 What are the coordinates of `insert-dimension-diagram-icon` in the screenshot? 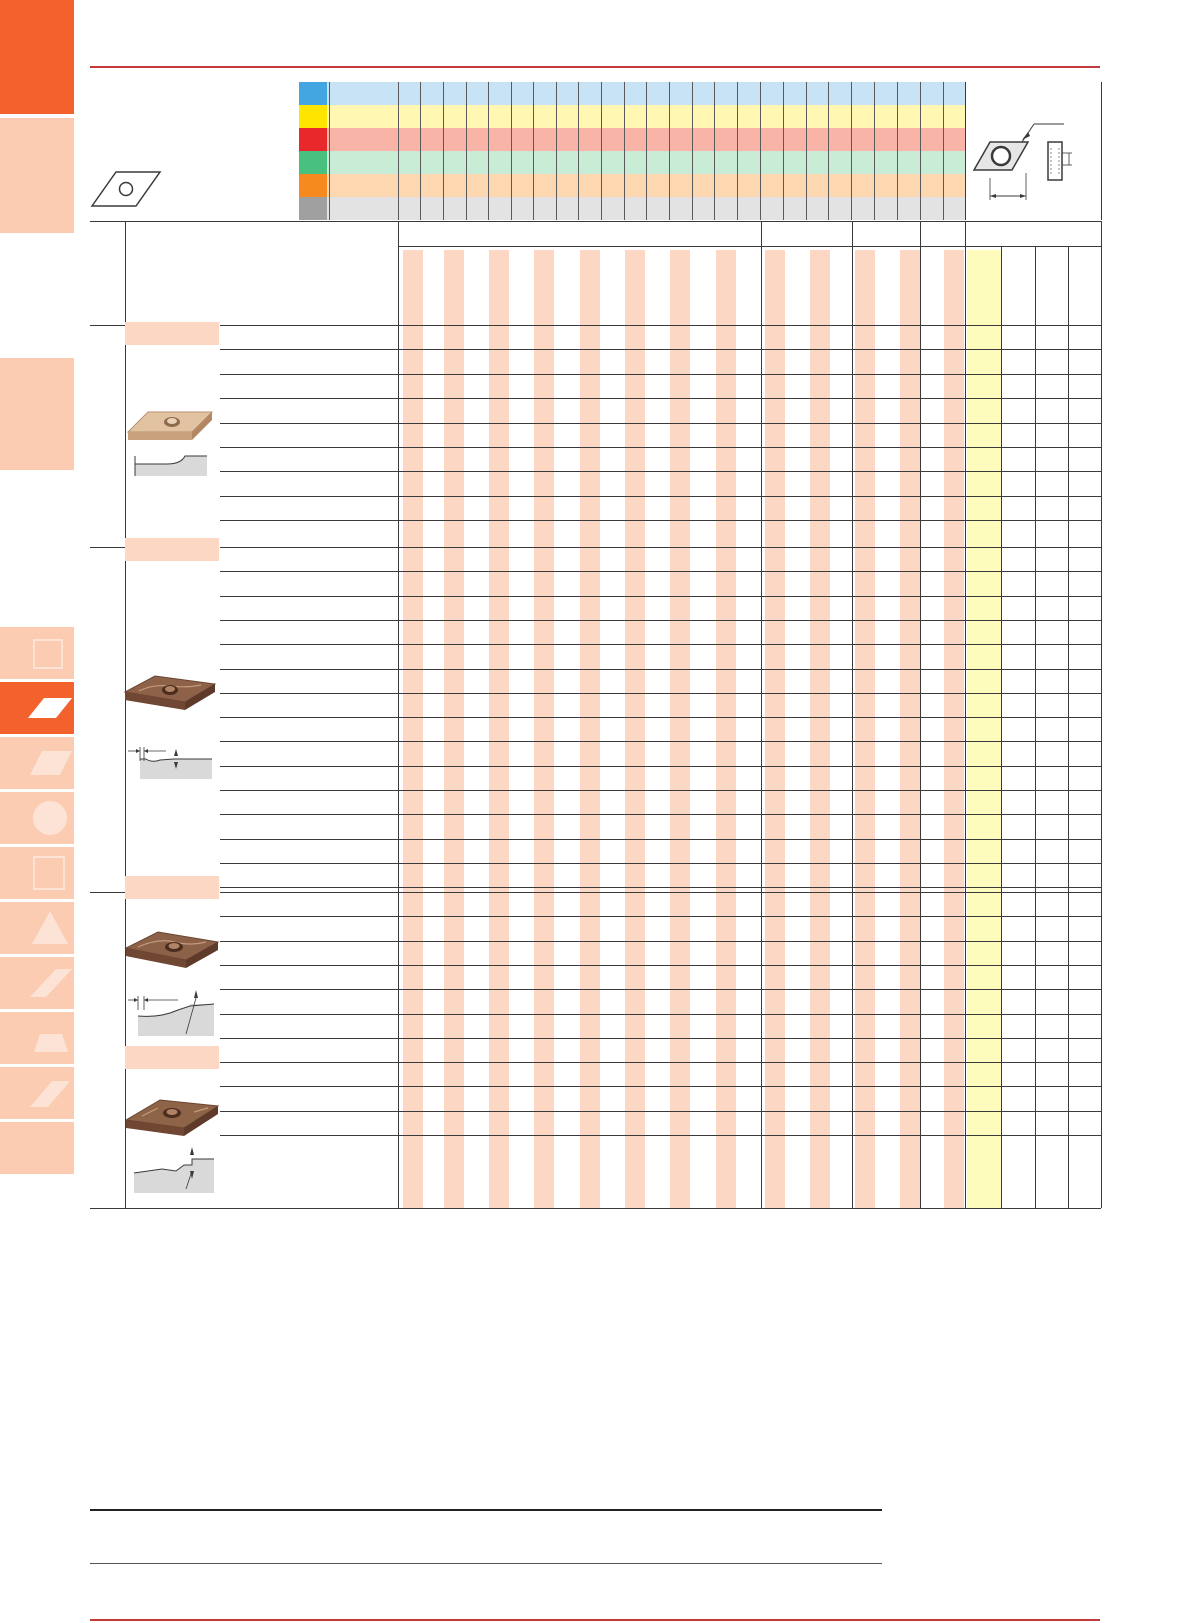 It's located at (1022, 161).